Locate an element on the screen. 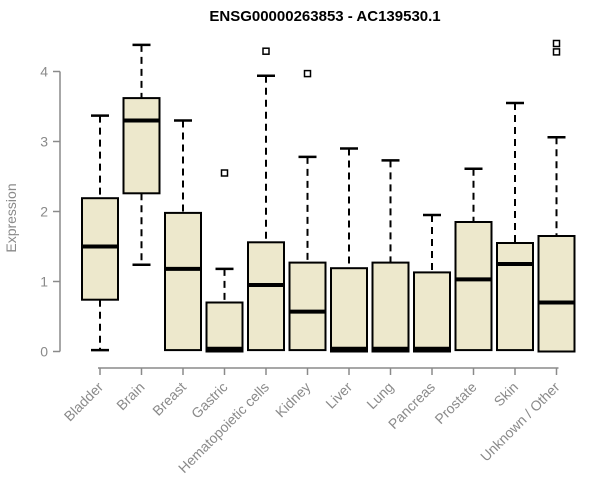 This screenshot has width=600, height=500. x-tick-label-kidney: Kidney is located at coordinates (293, 400).